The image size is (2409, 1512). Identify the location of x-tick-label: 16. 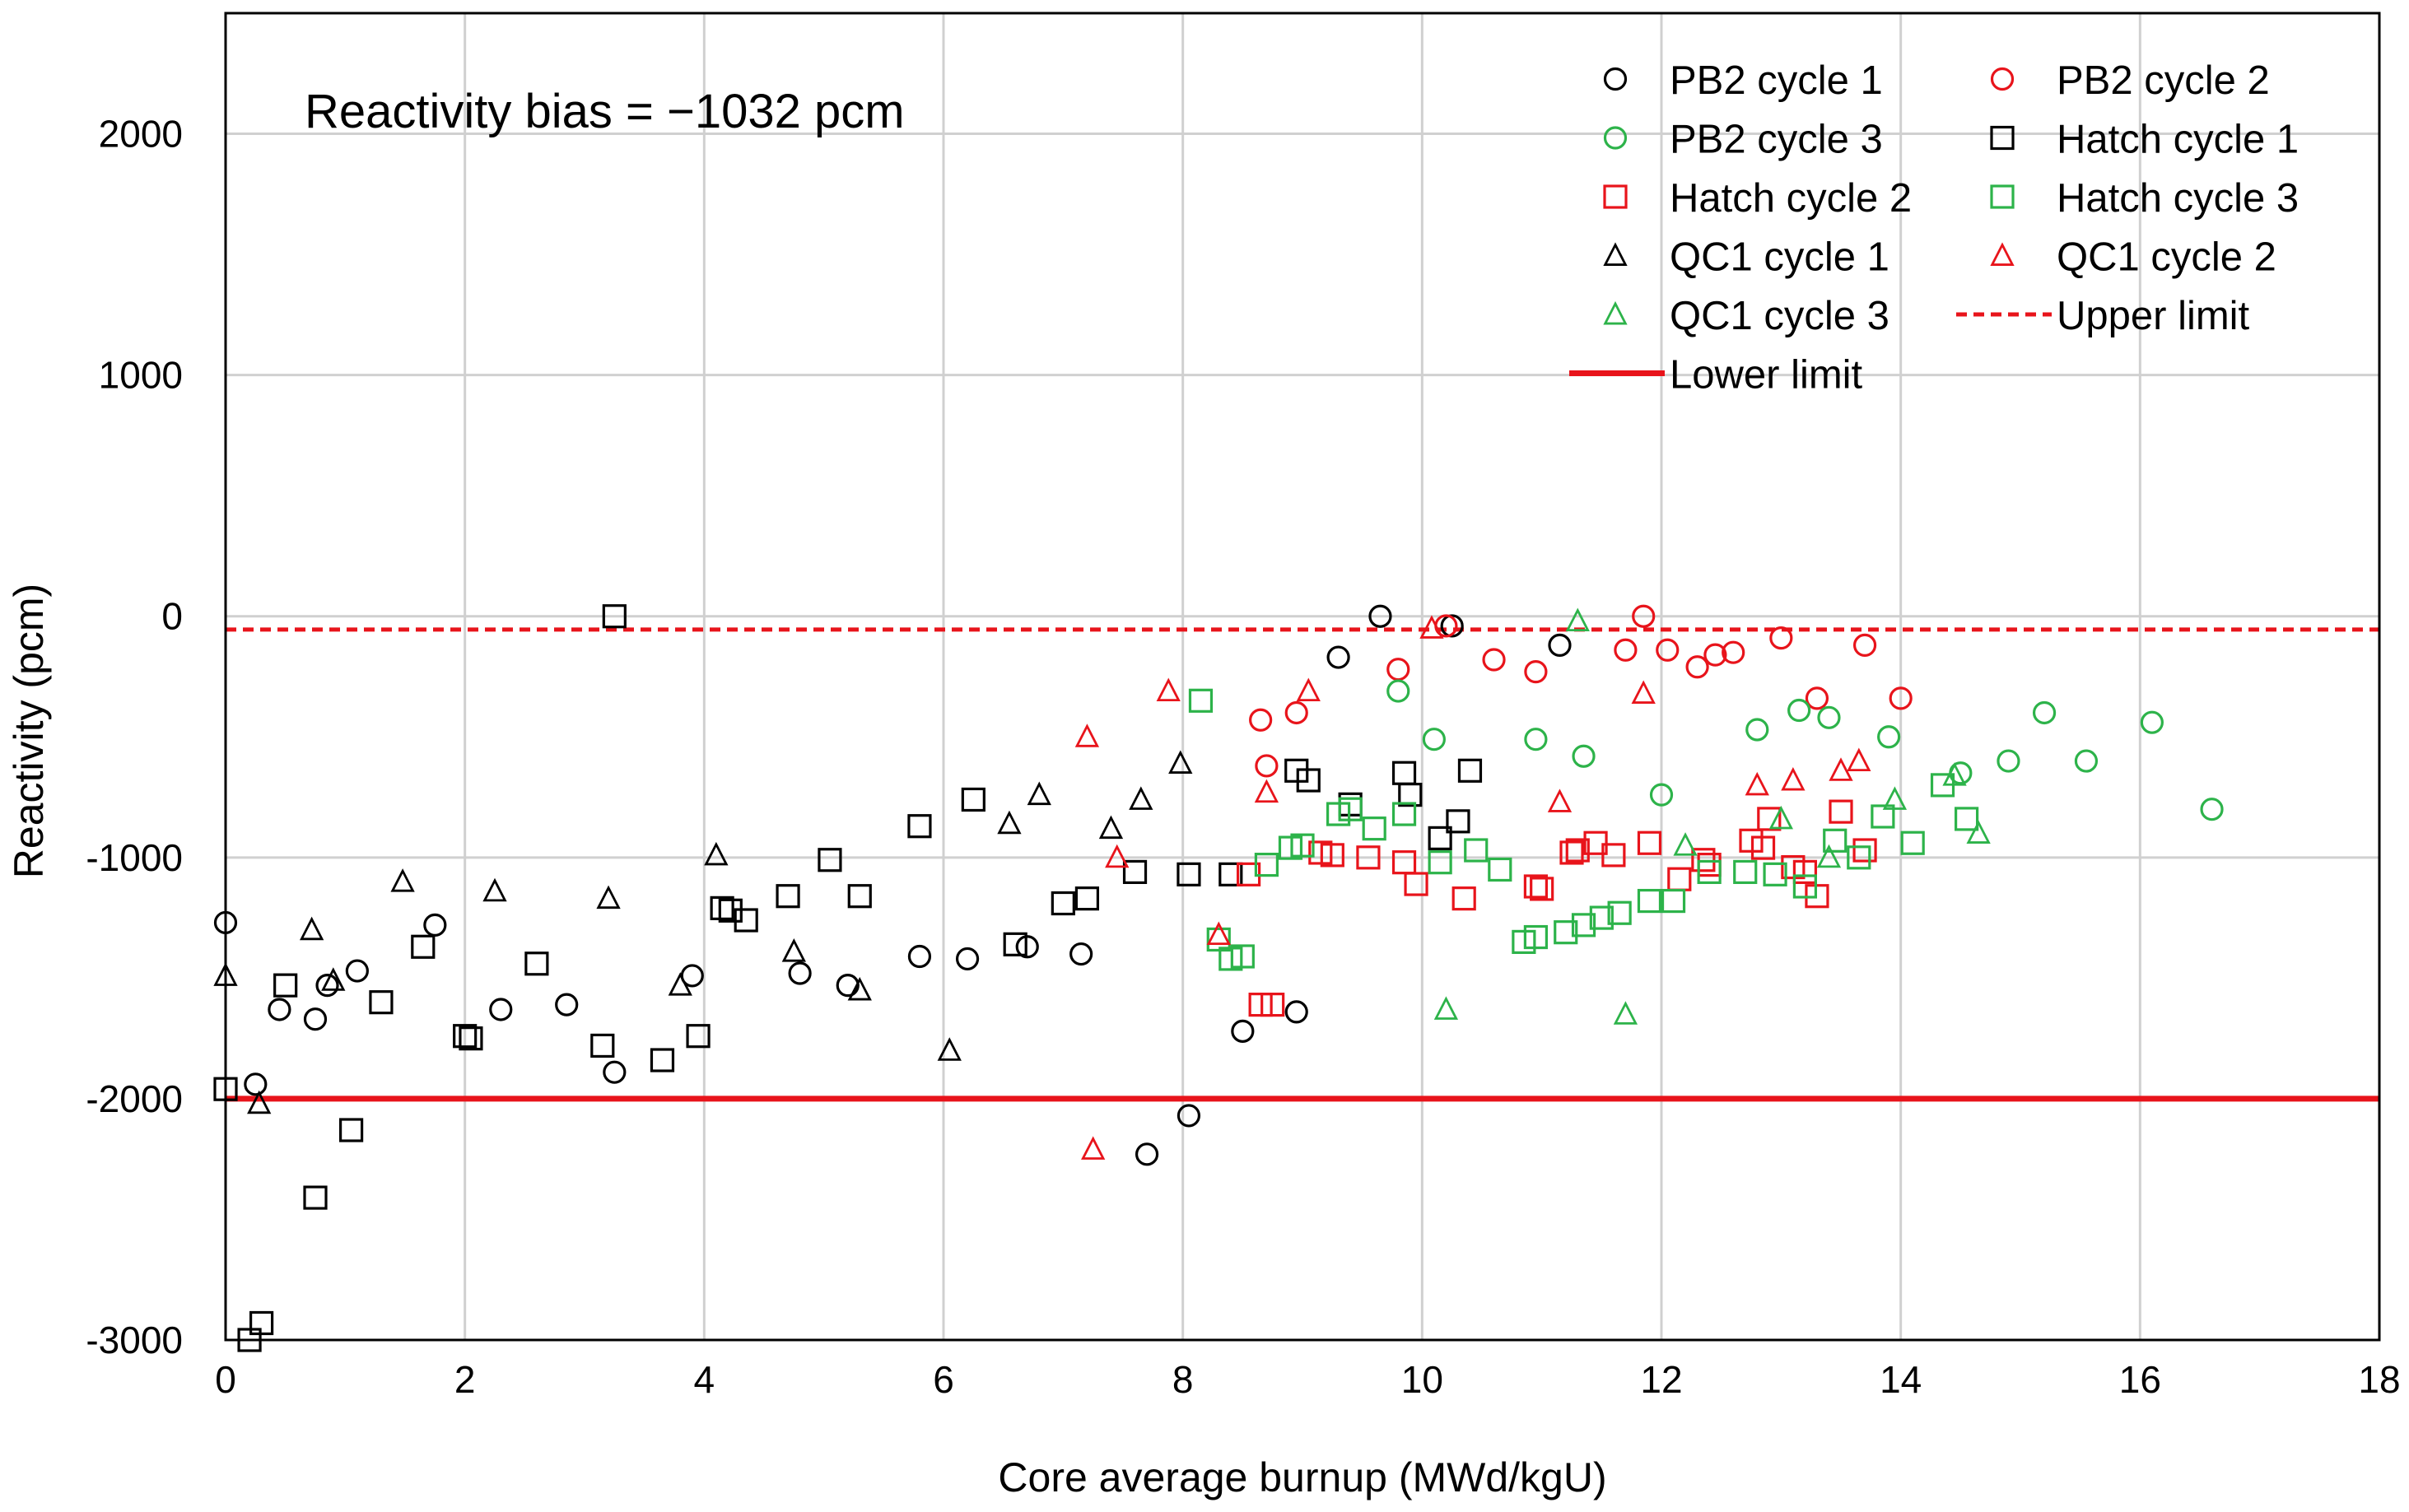
(2140, 1380).